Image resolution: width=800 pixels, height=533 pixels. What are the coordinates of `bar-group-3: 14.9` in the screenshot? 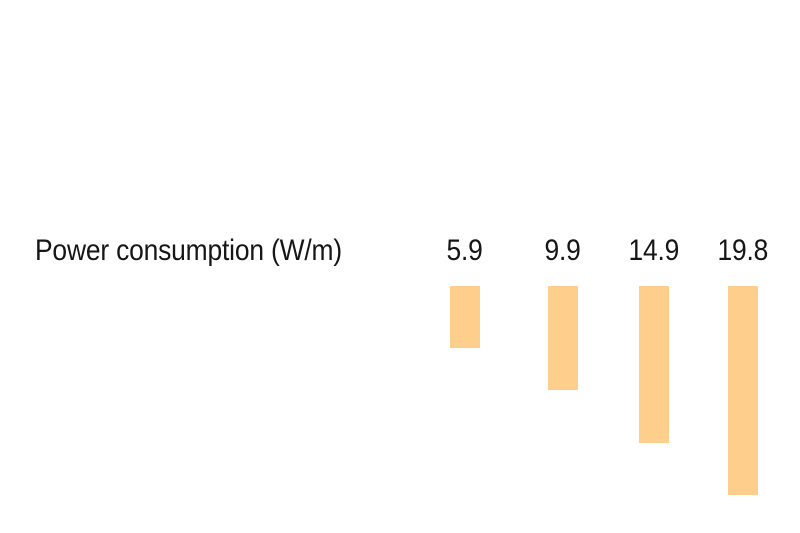 It's located at (654, 339).